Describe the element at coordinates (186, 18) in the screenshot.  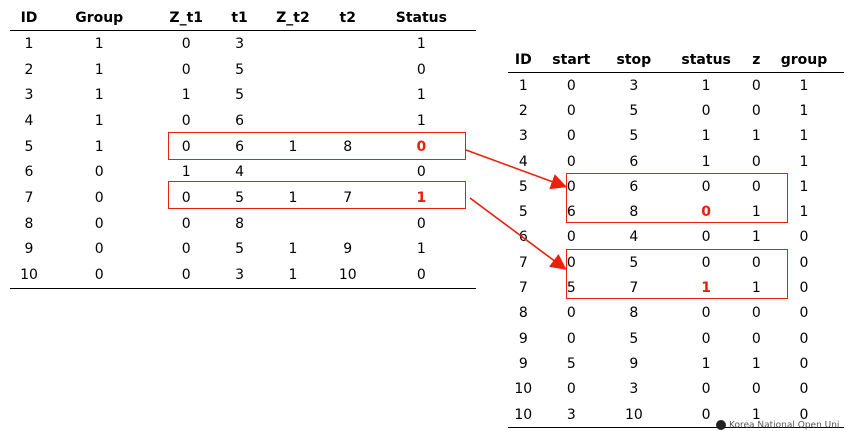
I see `left-header-cell: Z_t1` at that location.